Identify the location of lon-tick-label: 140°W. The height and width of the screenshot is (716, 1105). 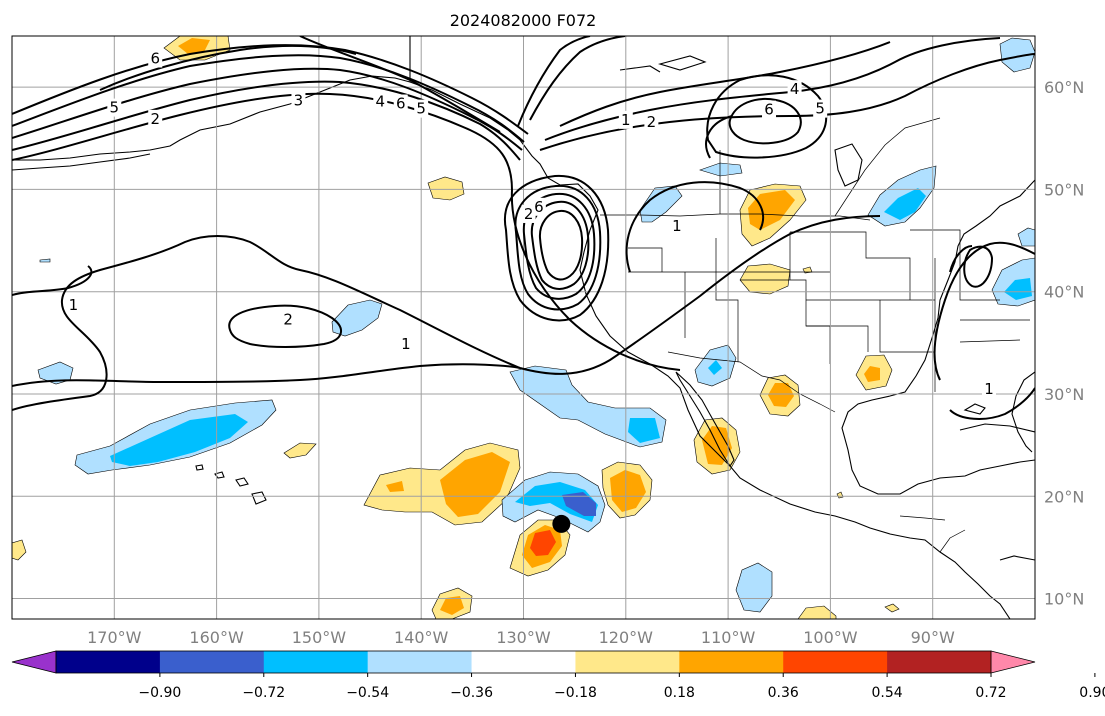
(421, 637).